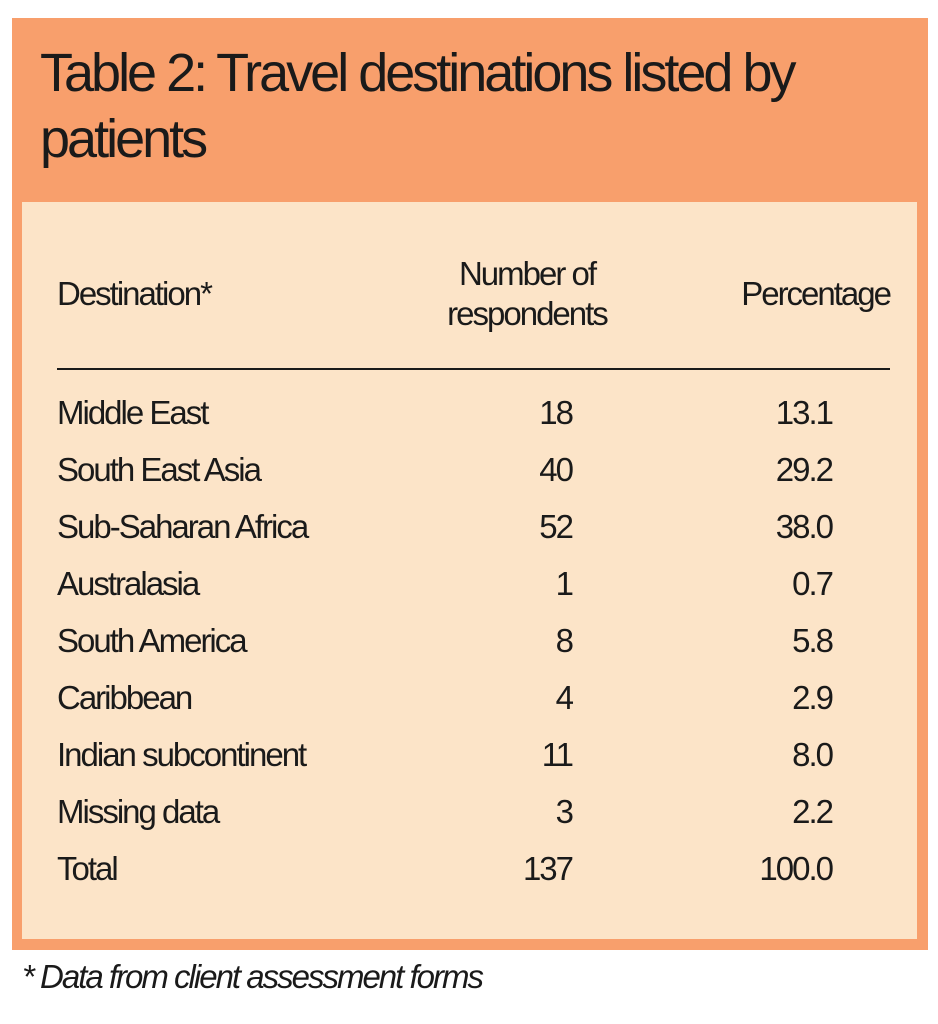  What do you see at coordinates (473, 640) in the screenshot?
I see `table-row: South America 8 5.8` at bounding box center [473, 640].